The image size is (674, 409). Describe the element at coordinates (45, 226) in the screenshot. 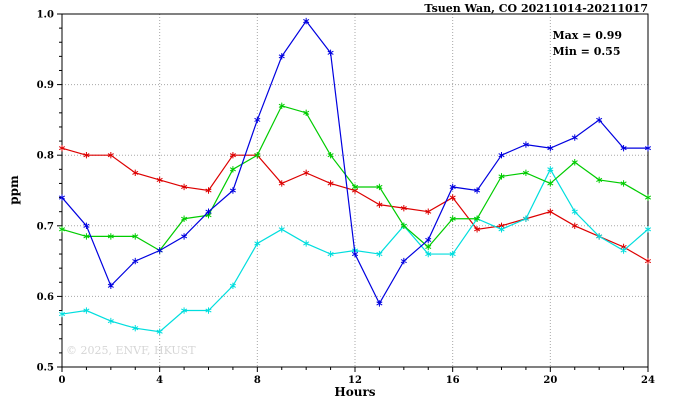

I see `y-tick-label: 0.7` at that location.